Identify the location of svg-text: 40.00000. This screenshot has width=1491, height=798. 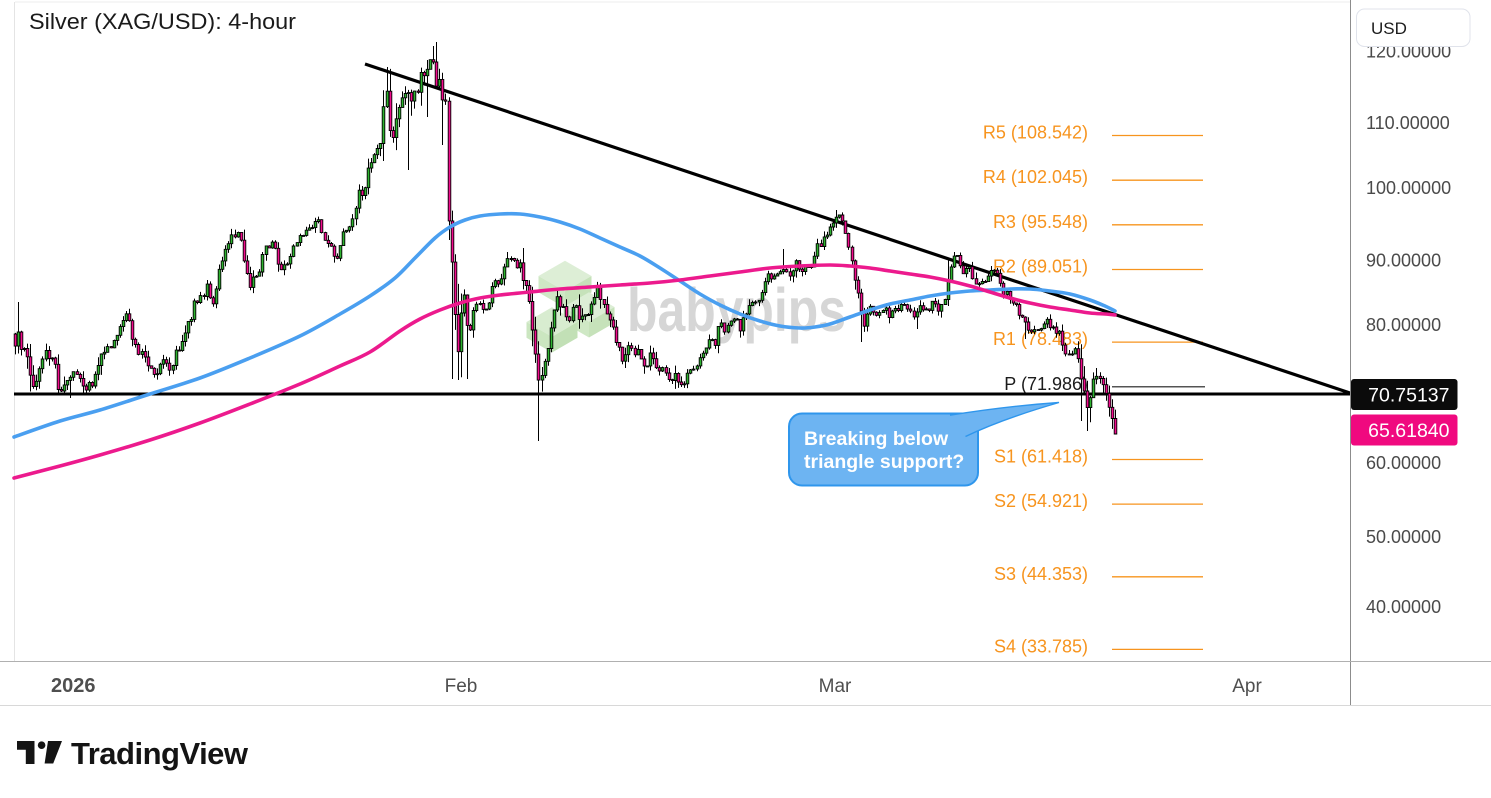
(1403, 607).